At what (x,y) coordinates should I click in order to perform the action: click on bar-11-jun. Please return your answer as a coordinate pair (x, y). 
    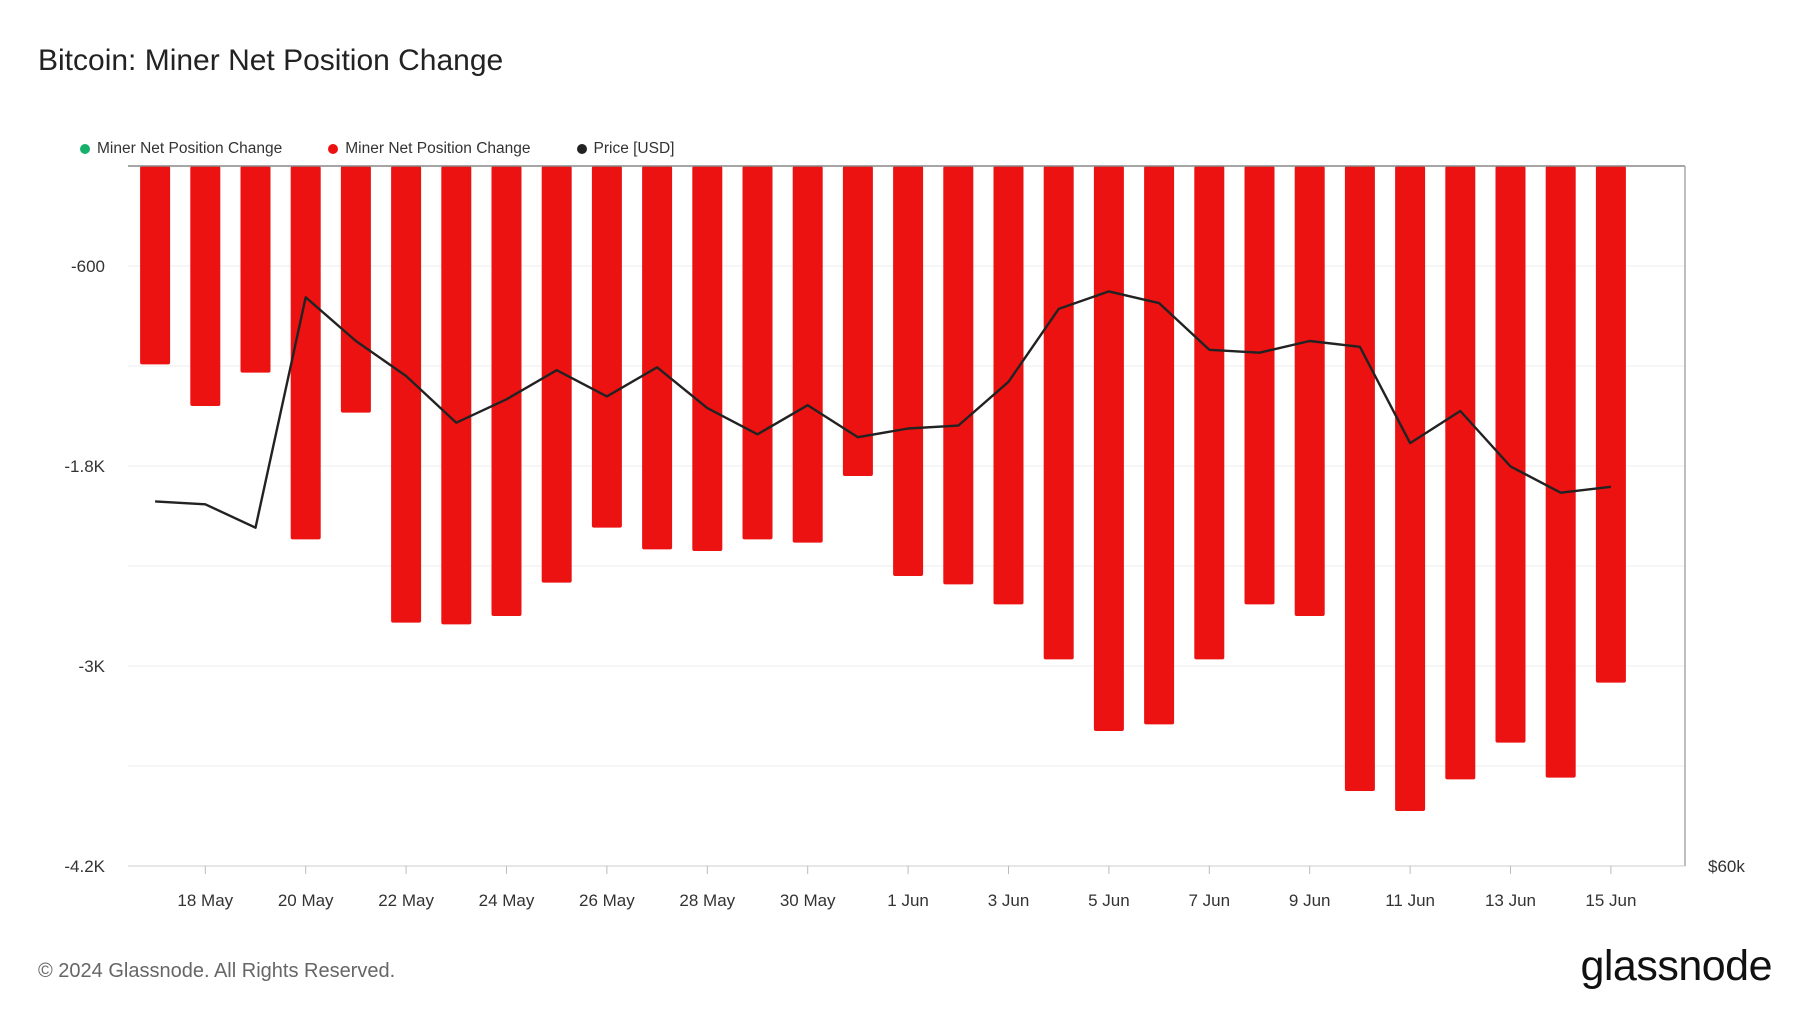
    Looking at the image, I should click on (1410, 488).